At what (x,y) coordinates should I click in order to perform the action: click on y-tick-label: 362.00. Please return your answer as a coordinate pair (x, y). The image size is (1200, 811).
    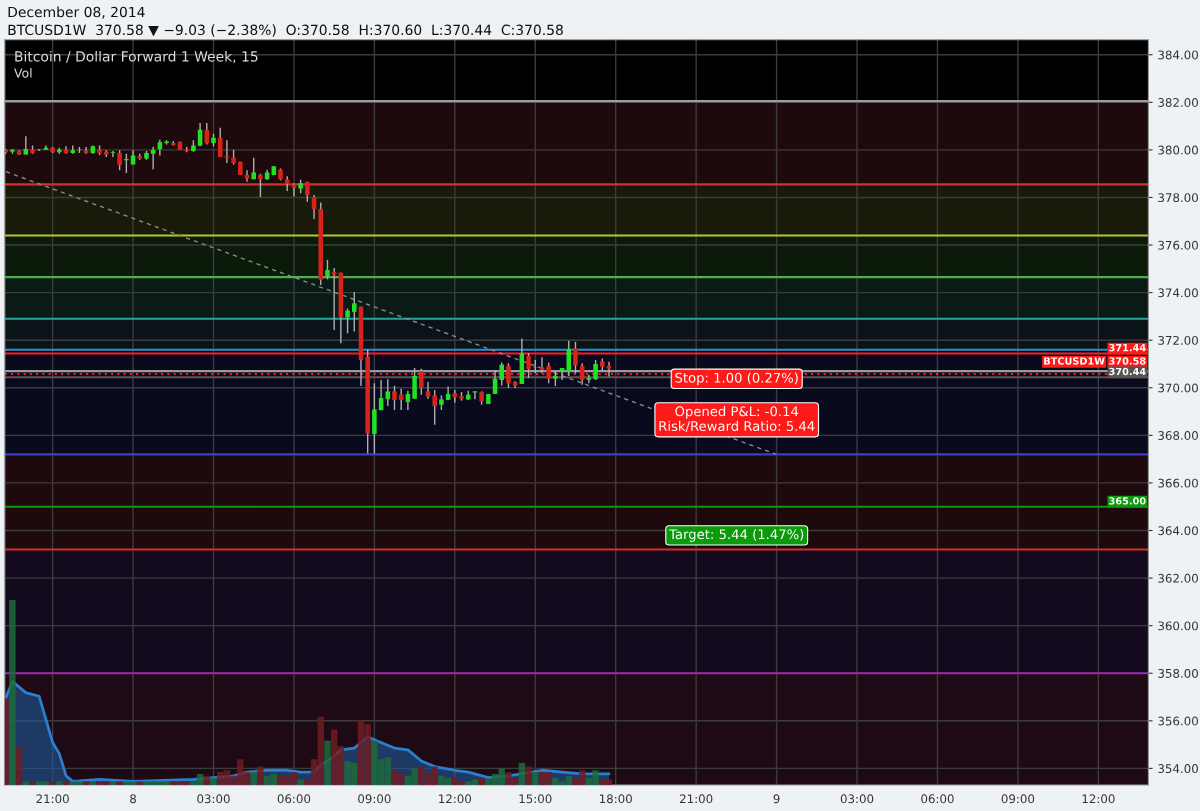
    Looking at the image, I should click on (1178, 578).